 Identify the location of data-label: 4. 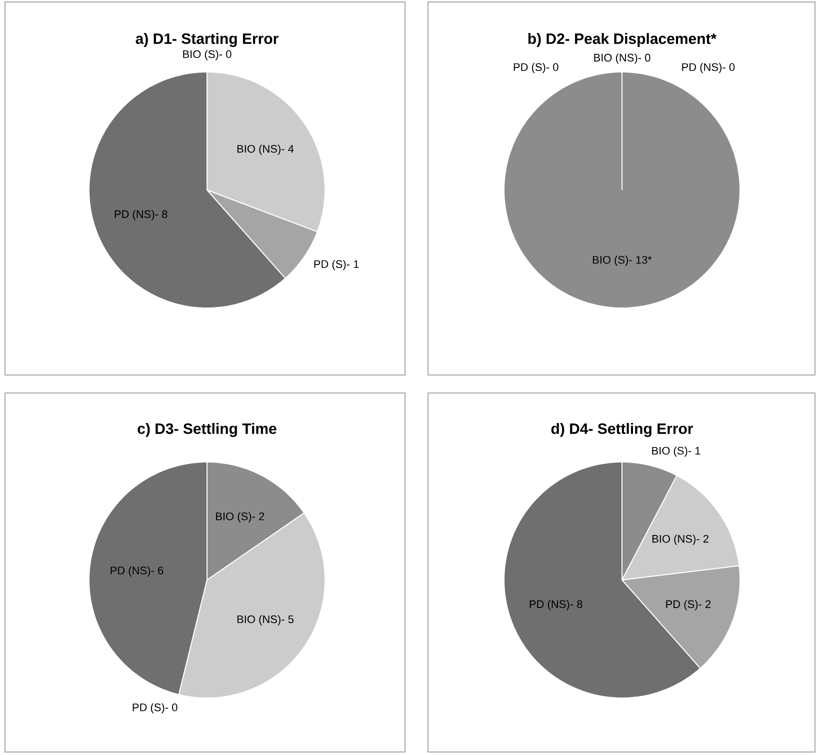
(291, 149).